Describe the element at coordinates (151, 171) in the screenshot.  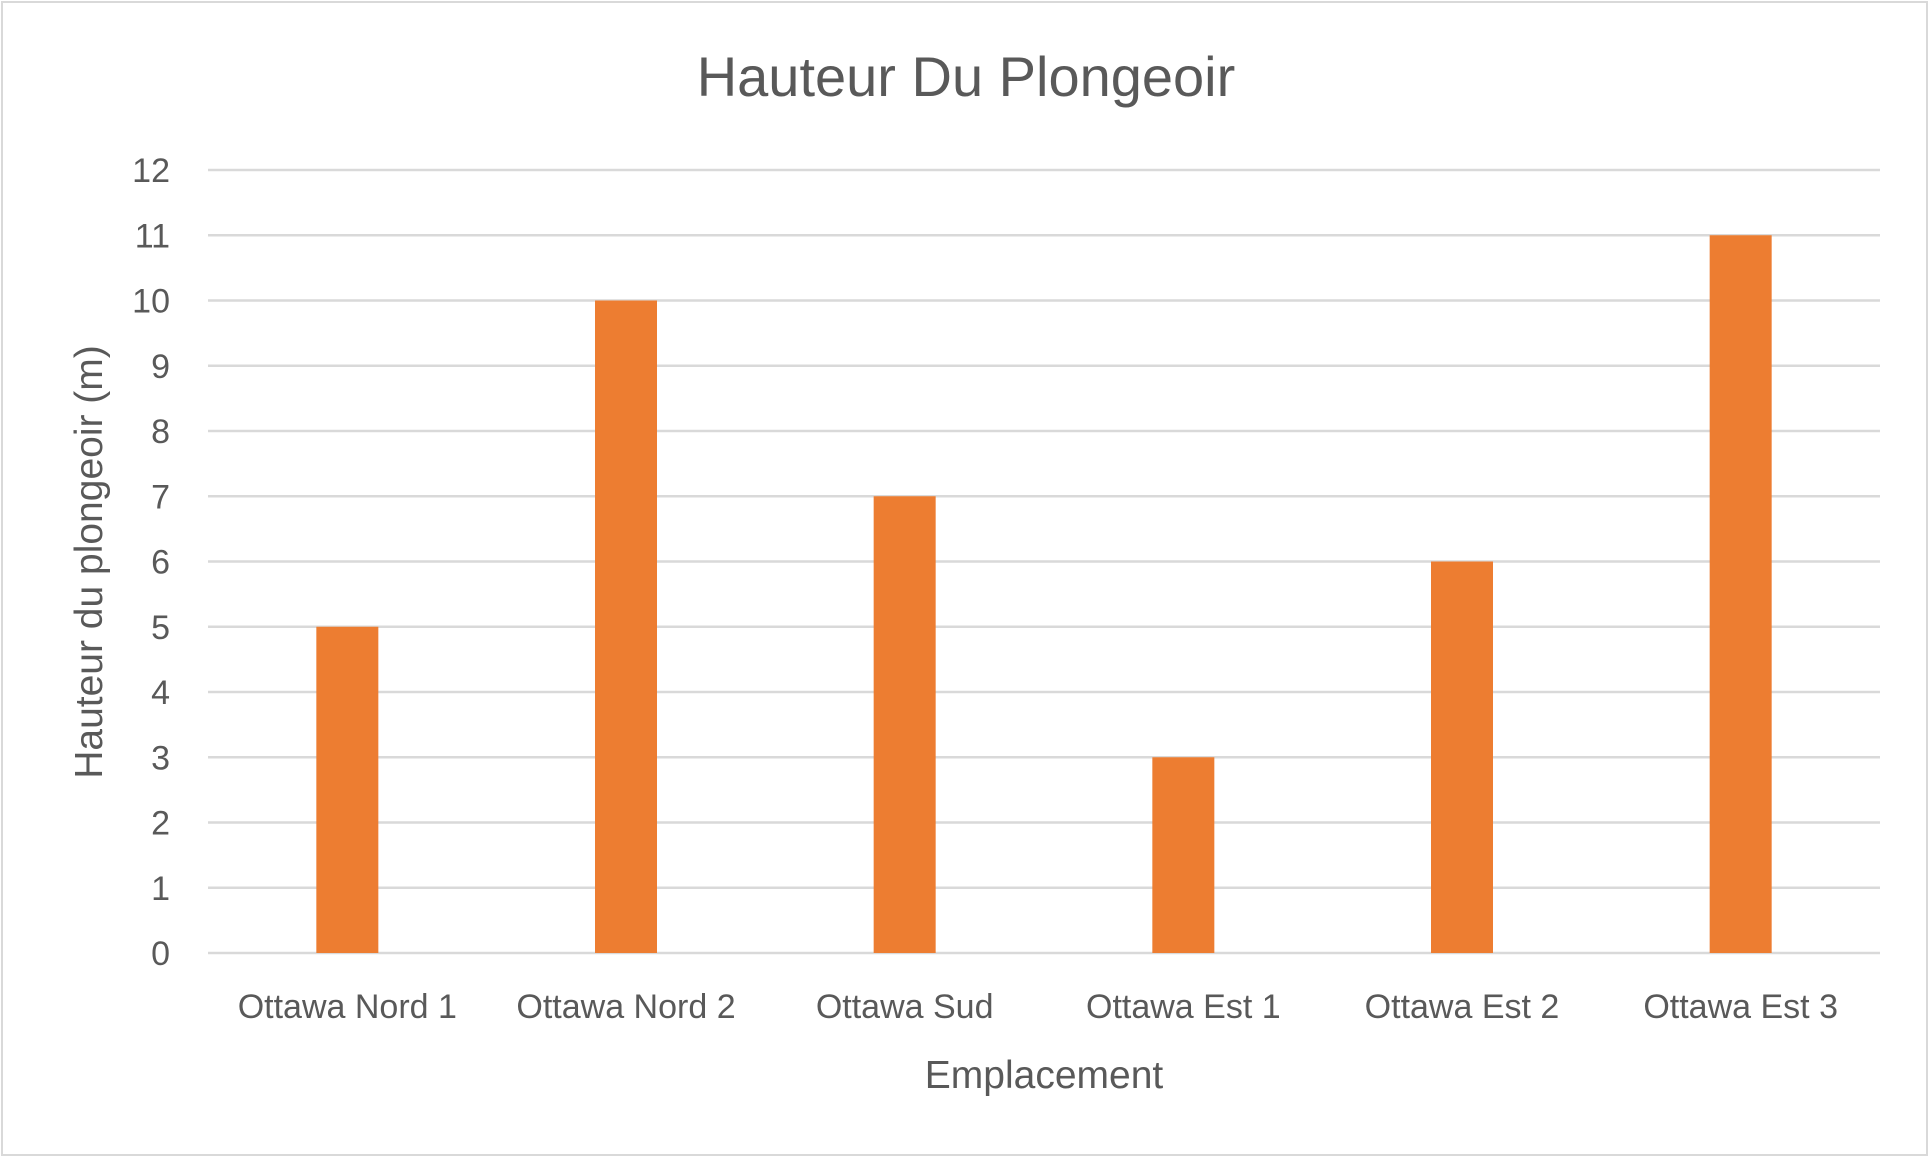
I see `y-tick-label: 12` at that location.